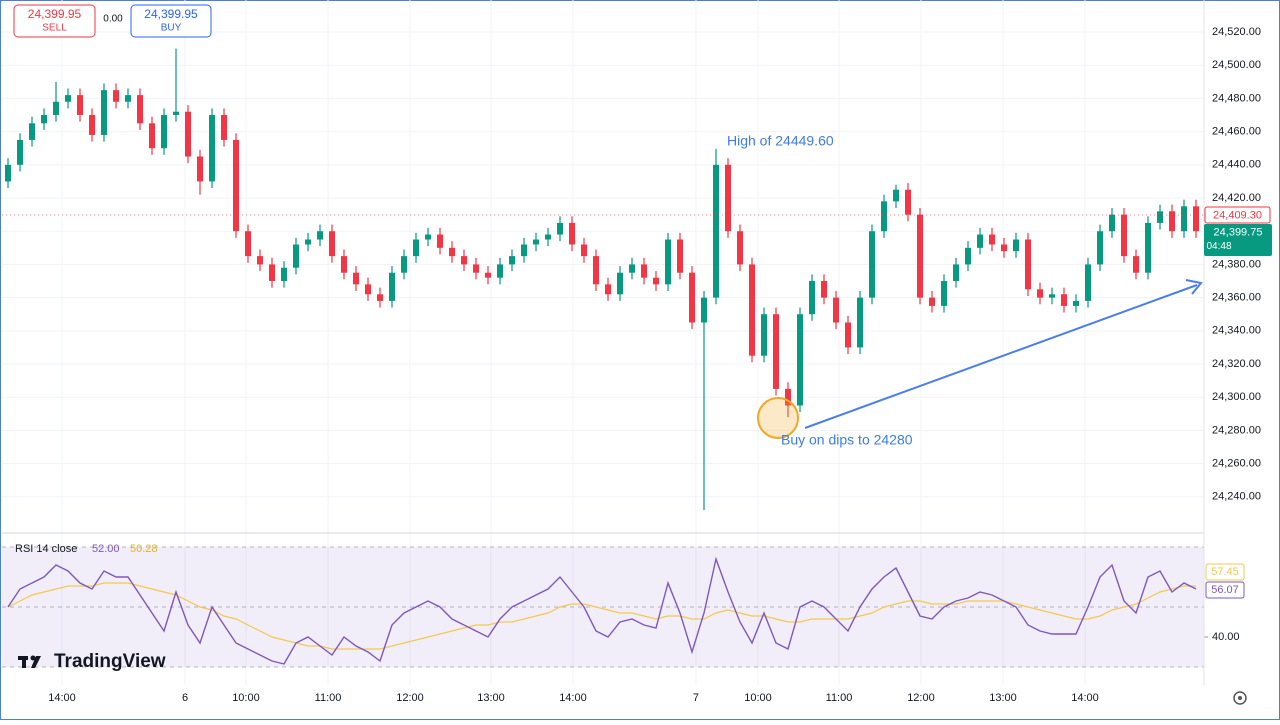 The height and width of the screenshot is (725, 1280). What do you see at coordinates (1236, 65) in the screenshot?
I see `y-tick-label: 24,500.00` at bounding box center [1236, 65].